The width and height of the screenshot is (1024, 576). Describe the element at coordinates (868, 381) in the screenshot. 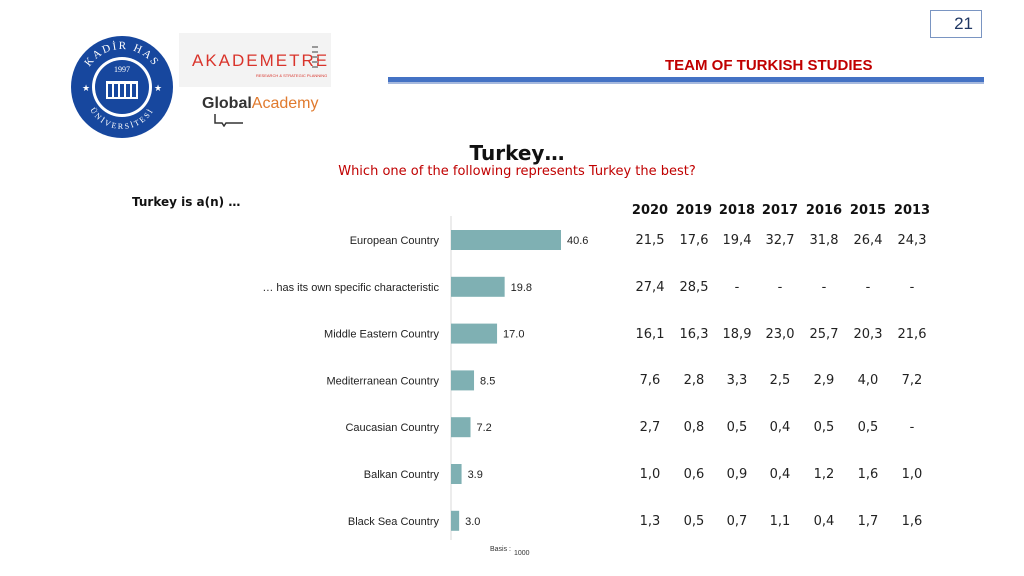

I see `table-cell: 4,0` at that location.